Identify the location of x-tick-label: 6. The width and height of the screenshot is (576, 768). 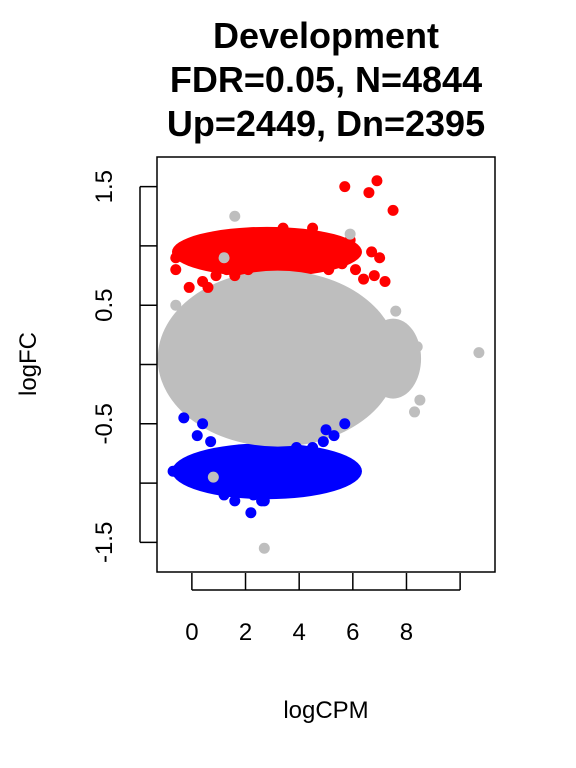
(352, 632).